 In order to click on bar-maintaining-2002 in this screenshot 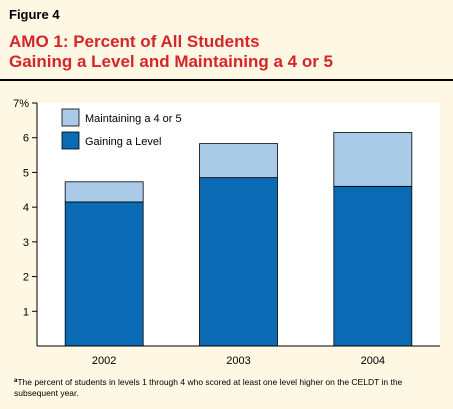, I will do `click(104, 192)`.